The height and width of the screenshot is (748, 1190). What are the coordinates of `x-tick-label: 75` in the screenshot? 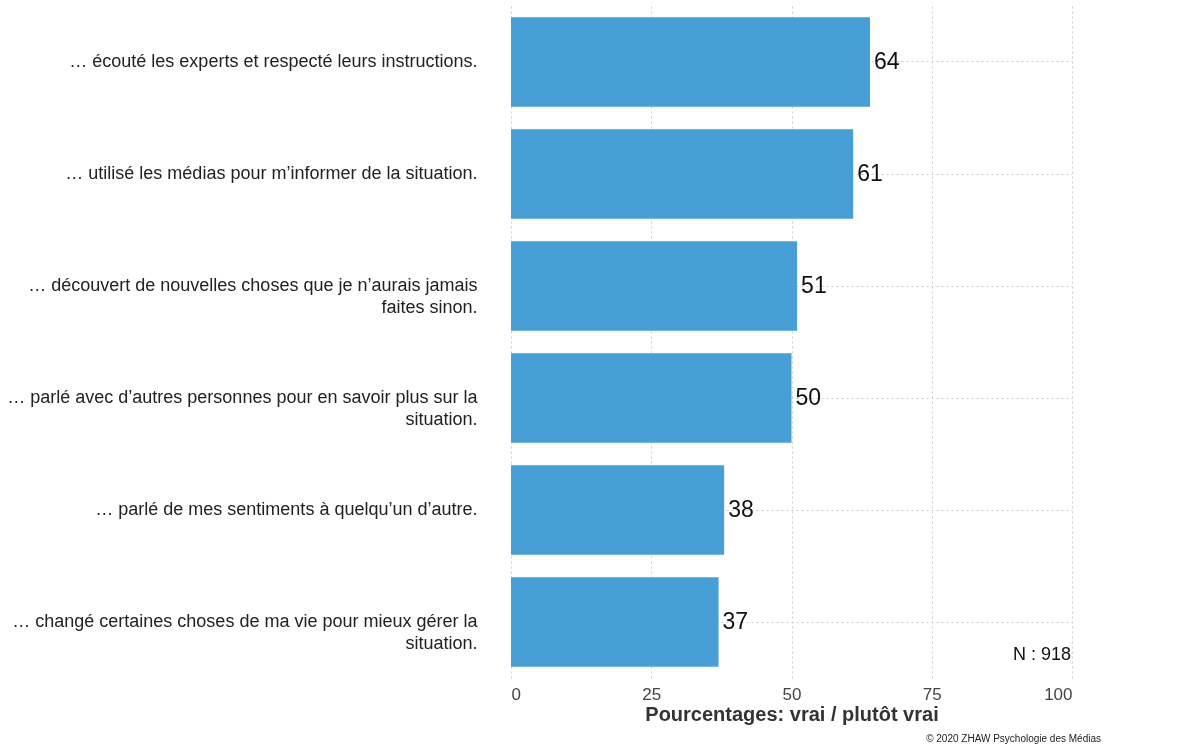 It's located at (932, 694).